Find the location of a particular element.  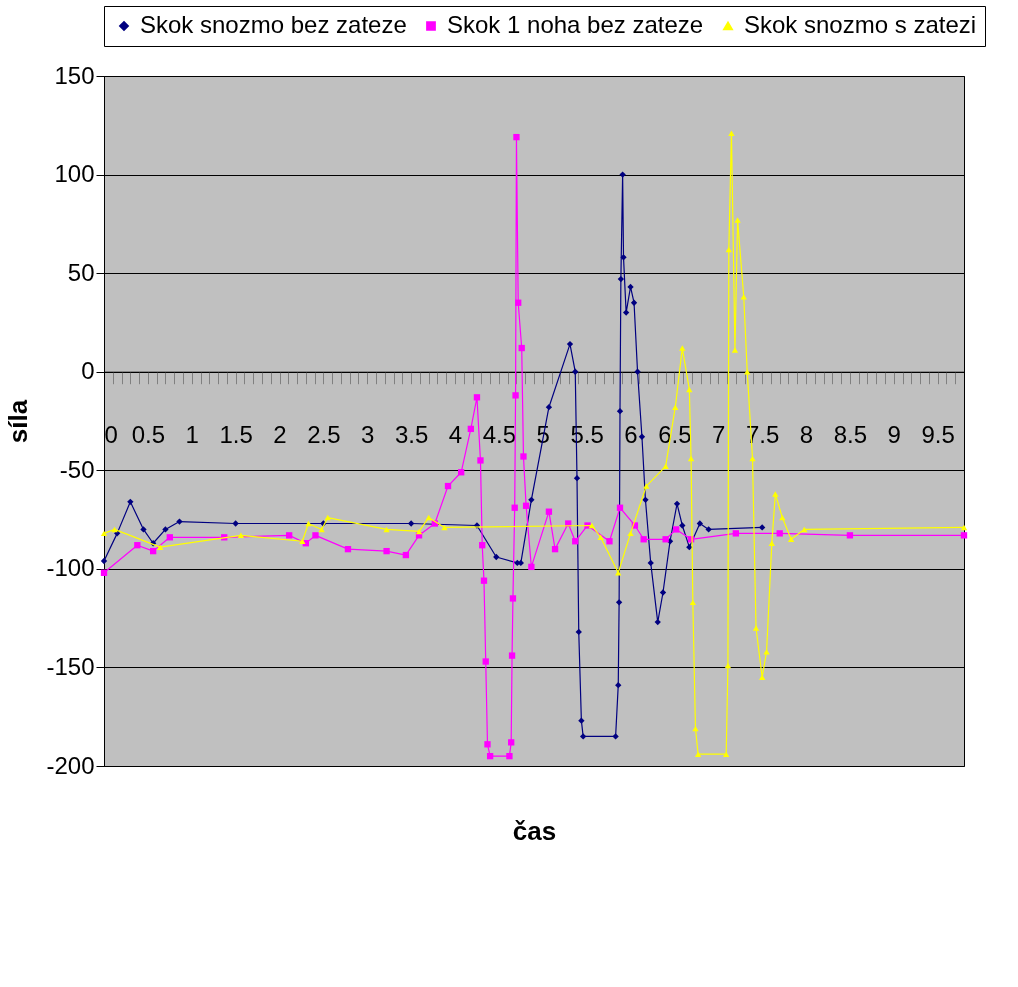

legend-label: Skok snozmo bez zateze is located at coordinates (273, 24).